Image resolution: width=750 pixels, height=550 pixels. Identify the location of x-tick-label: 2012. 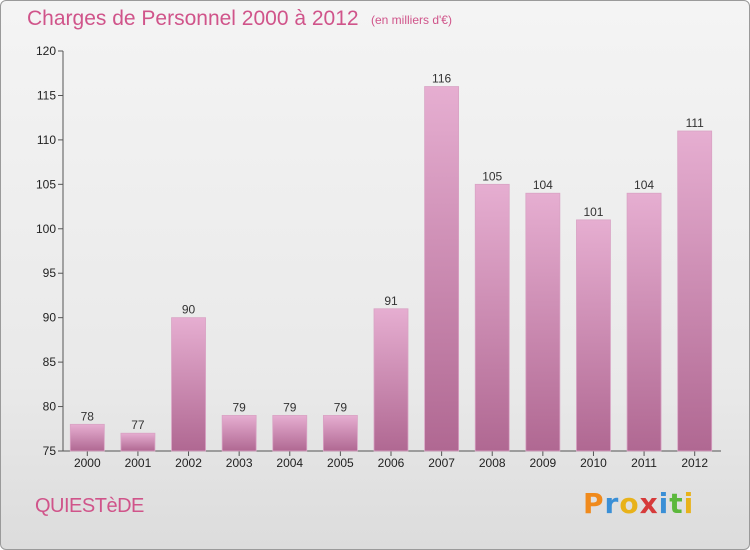
(694, 463).